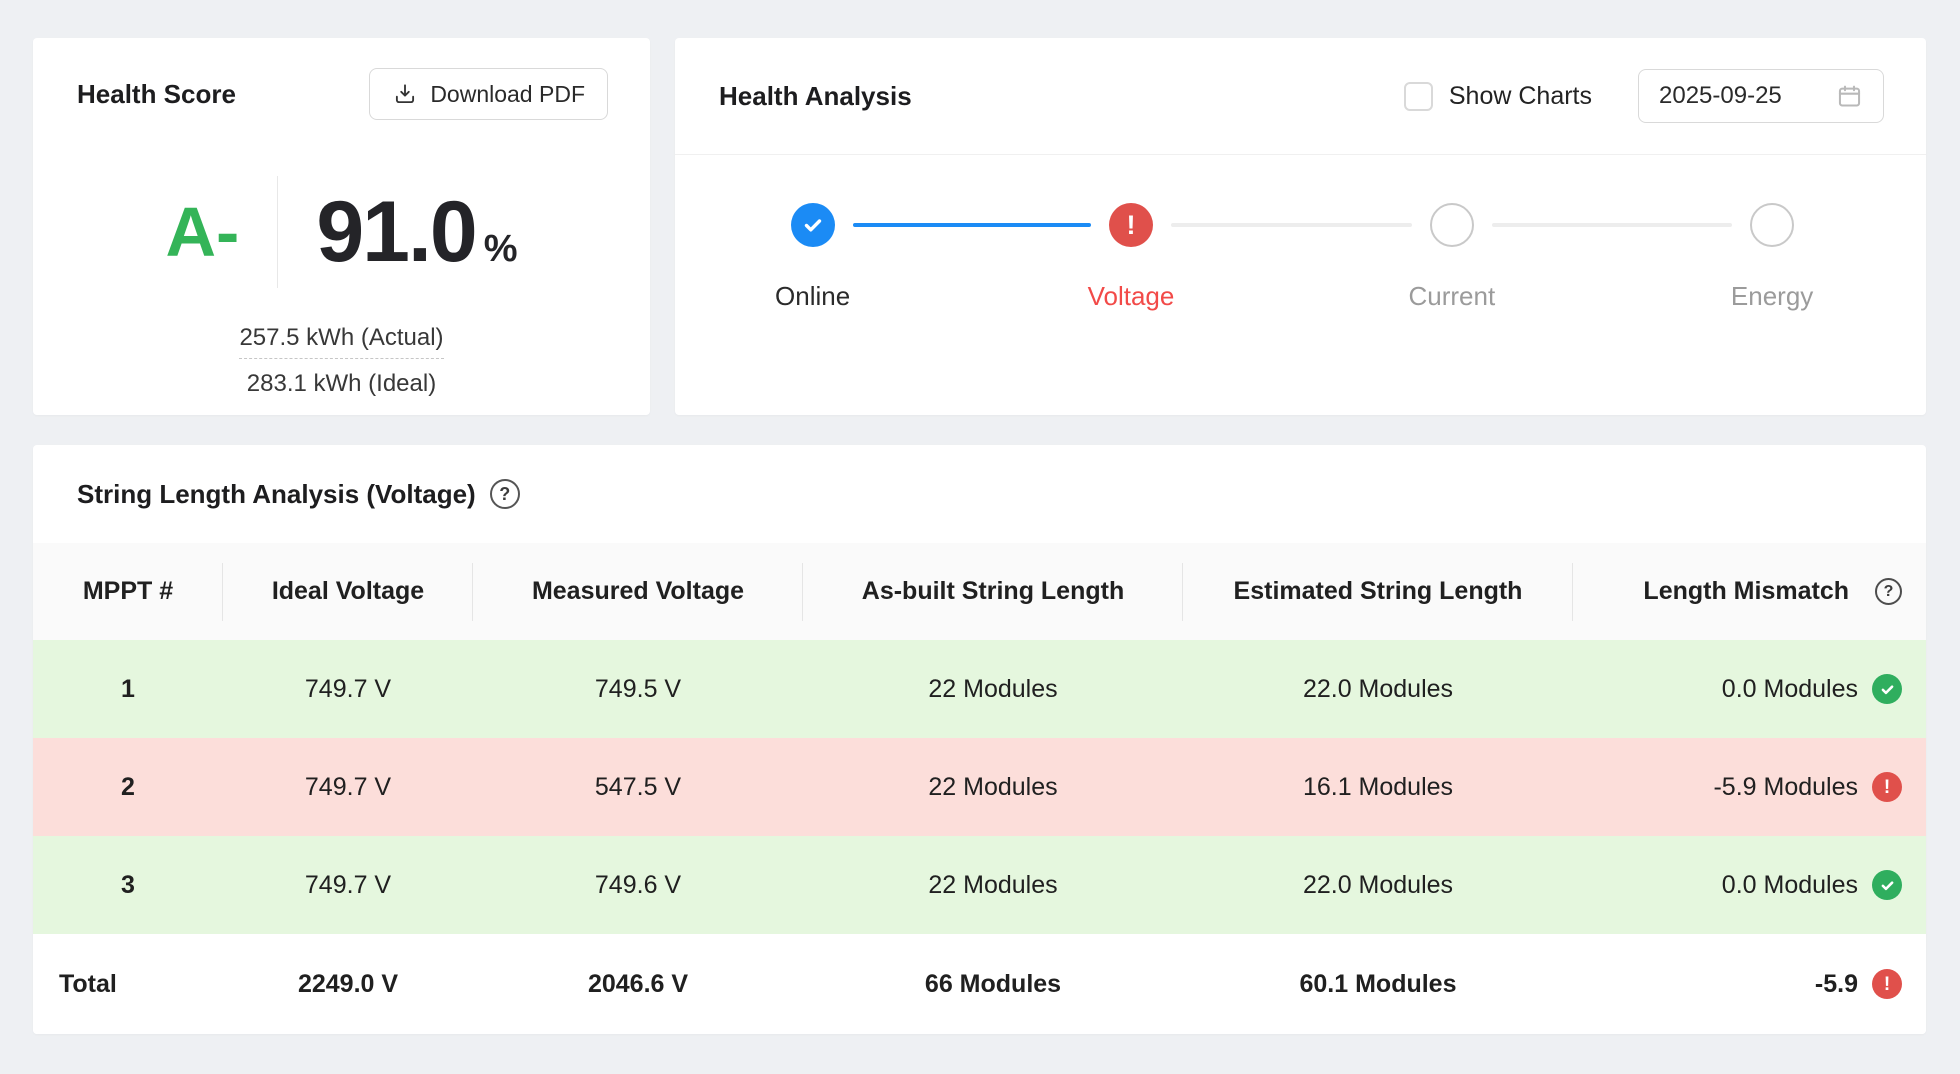 This screenshot has height=1074, width=1960. I want to click on ideal-energy: 283.1 kWh (Ideal), so click(341, 383).